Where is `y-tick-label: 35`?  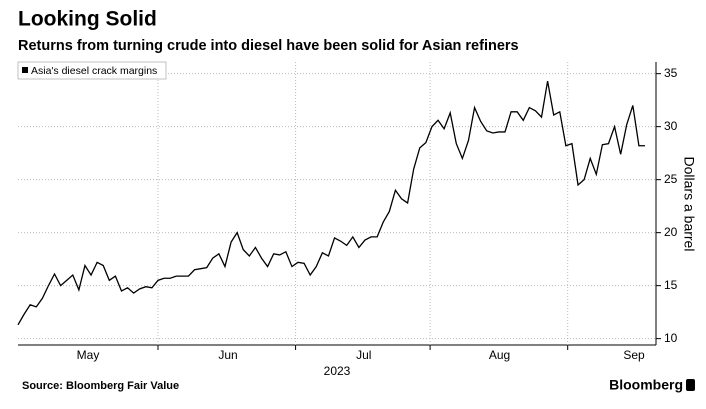 y-tick-label: 35 is located at coordinates (671, 73).